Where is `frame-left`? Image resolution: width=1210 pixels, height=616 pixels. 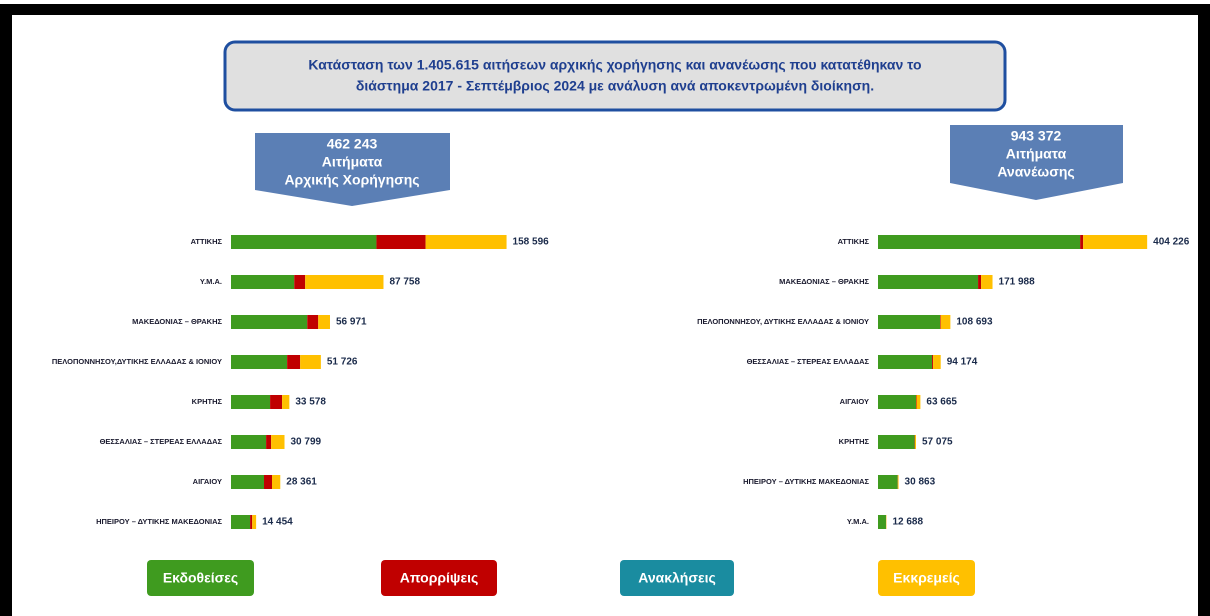
frame-left is located at coordinates (6, 310).